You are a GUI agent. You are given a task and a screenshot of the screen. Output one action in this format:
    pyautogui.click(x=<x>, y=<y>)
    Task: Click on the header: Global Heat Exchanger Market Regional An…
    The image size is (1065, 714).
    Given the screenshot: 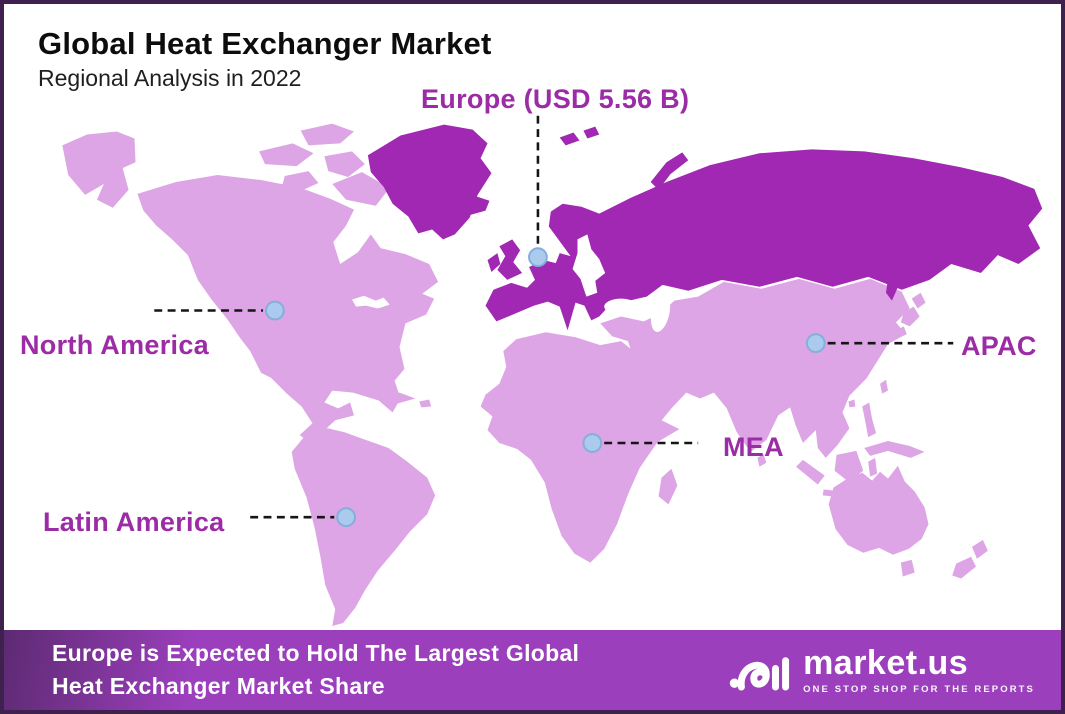 What is the action you would take?
    pyautogui.click(x=265, y=59)
    